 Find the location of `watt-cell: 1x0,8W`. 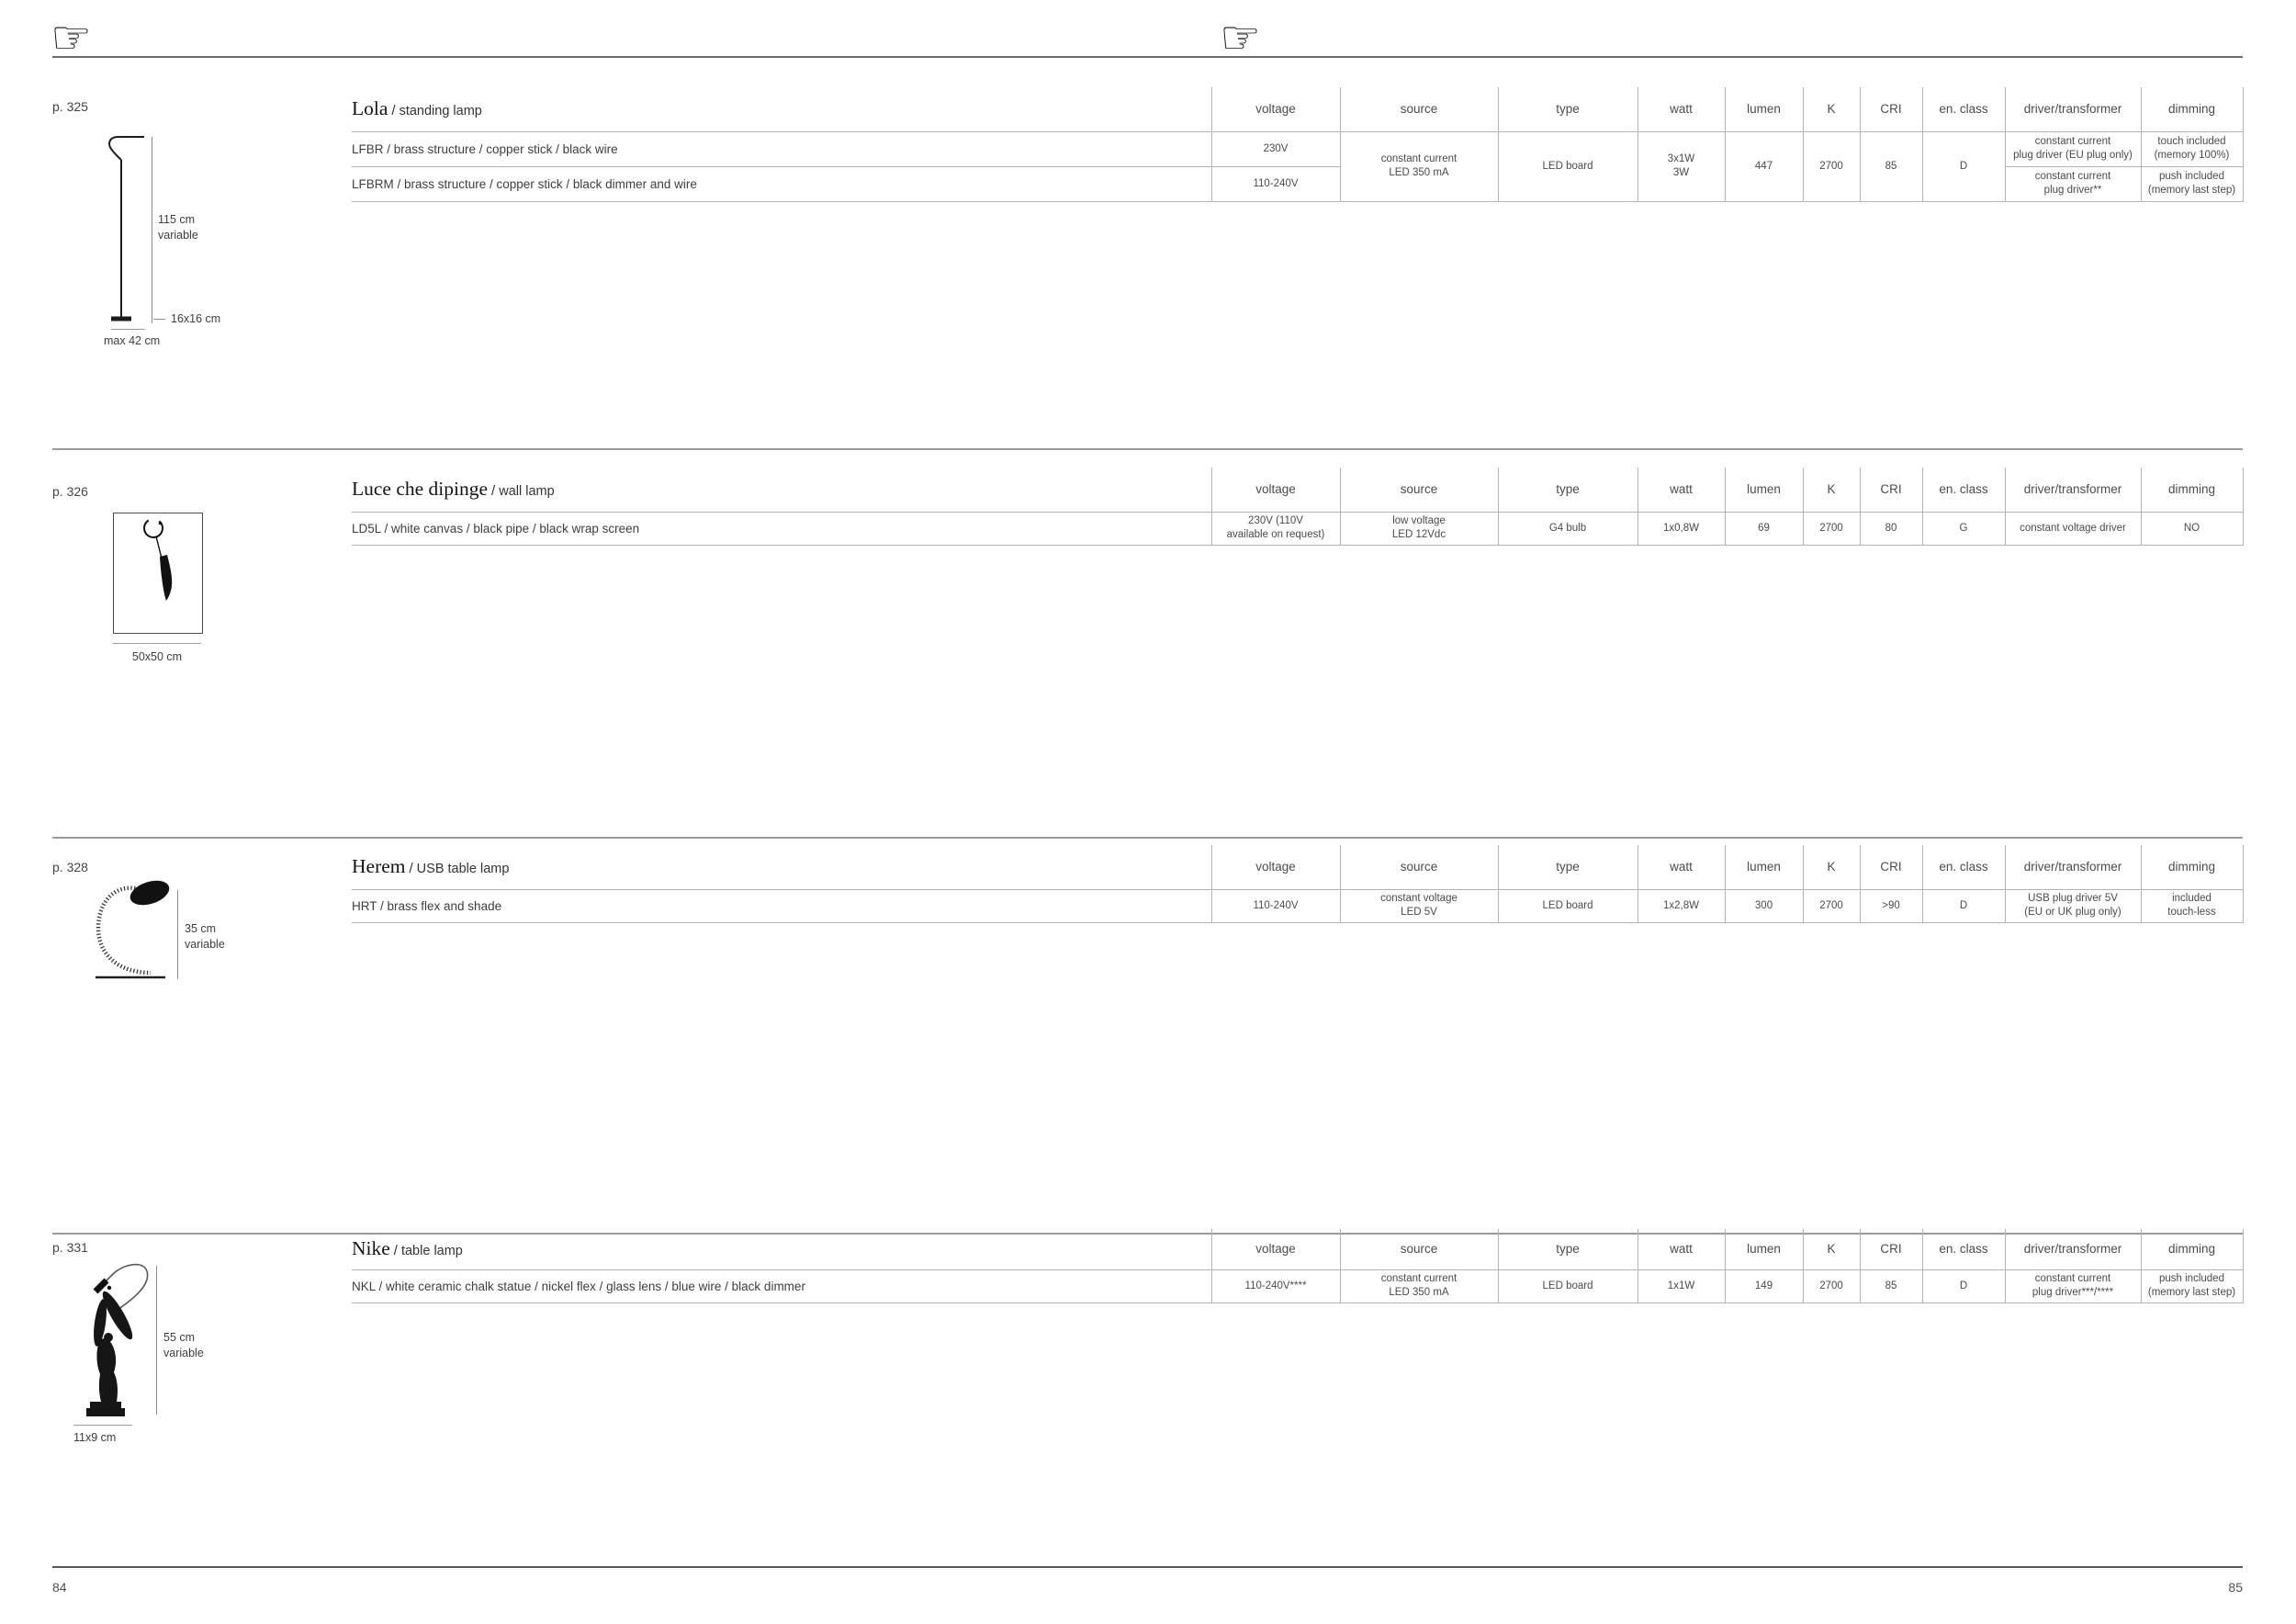

watt-cell: 1x0,8W is located at coordinates (1681, 529).